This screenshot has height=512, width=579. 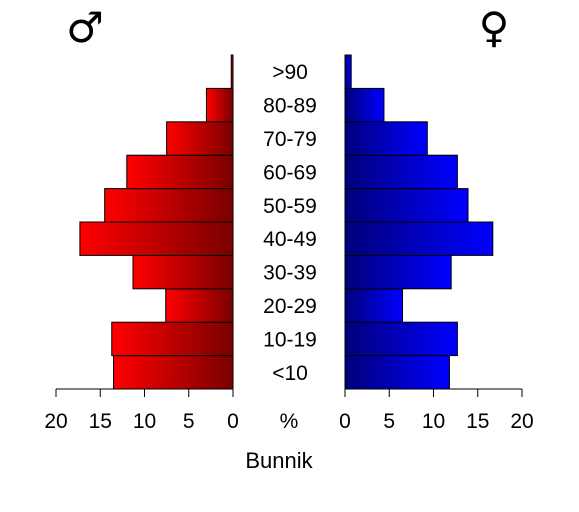 What do you see at coordinates (289, 392) in the screenshot?
I see `x-axes` at bounding box center [289, 392].